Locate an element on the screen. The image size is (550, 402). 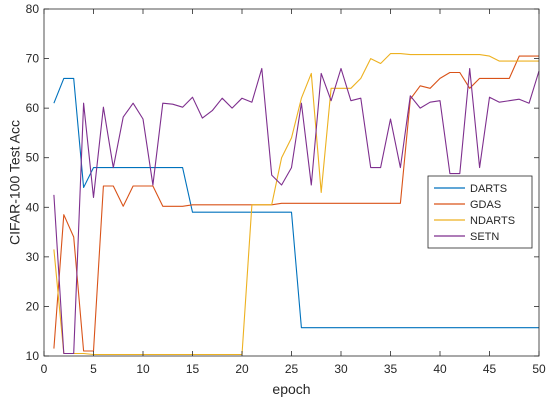
legend-label-setn: SETN is located at coordinates (484, 237).